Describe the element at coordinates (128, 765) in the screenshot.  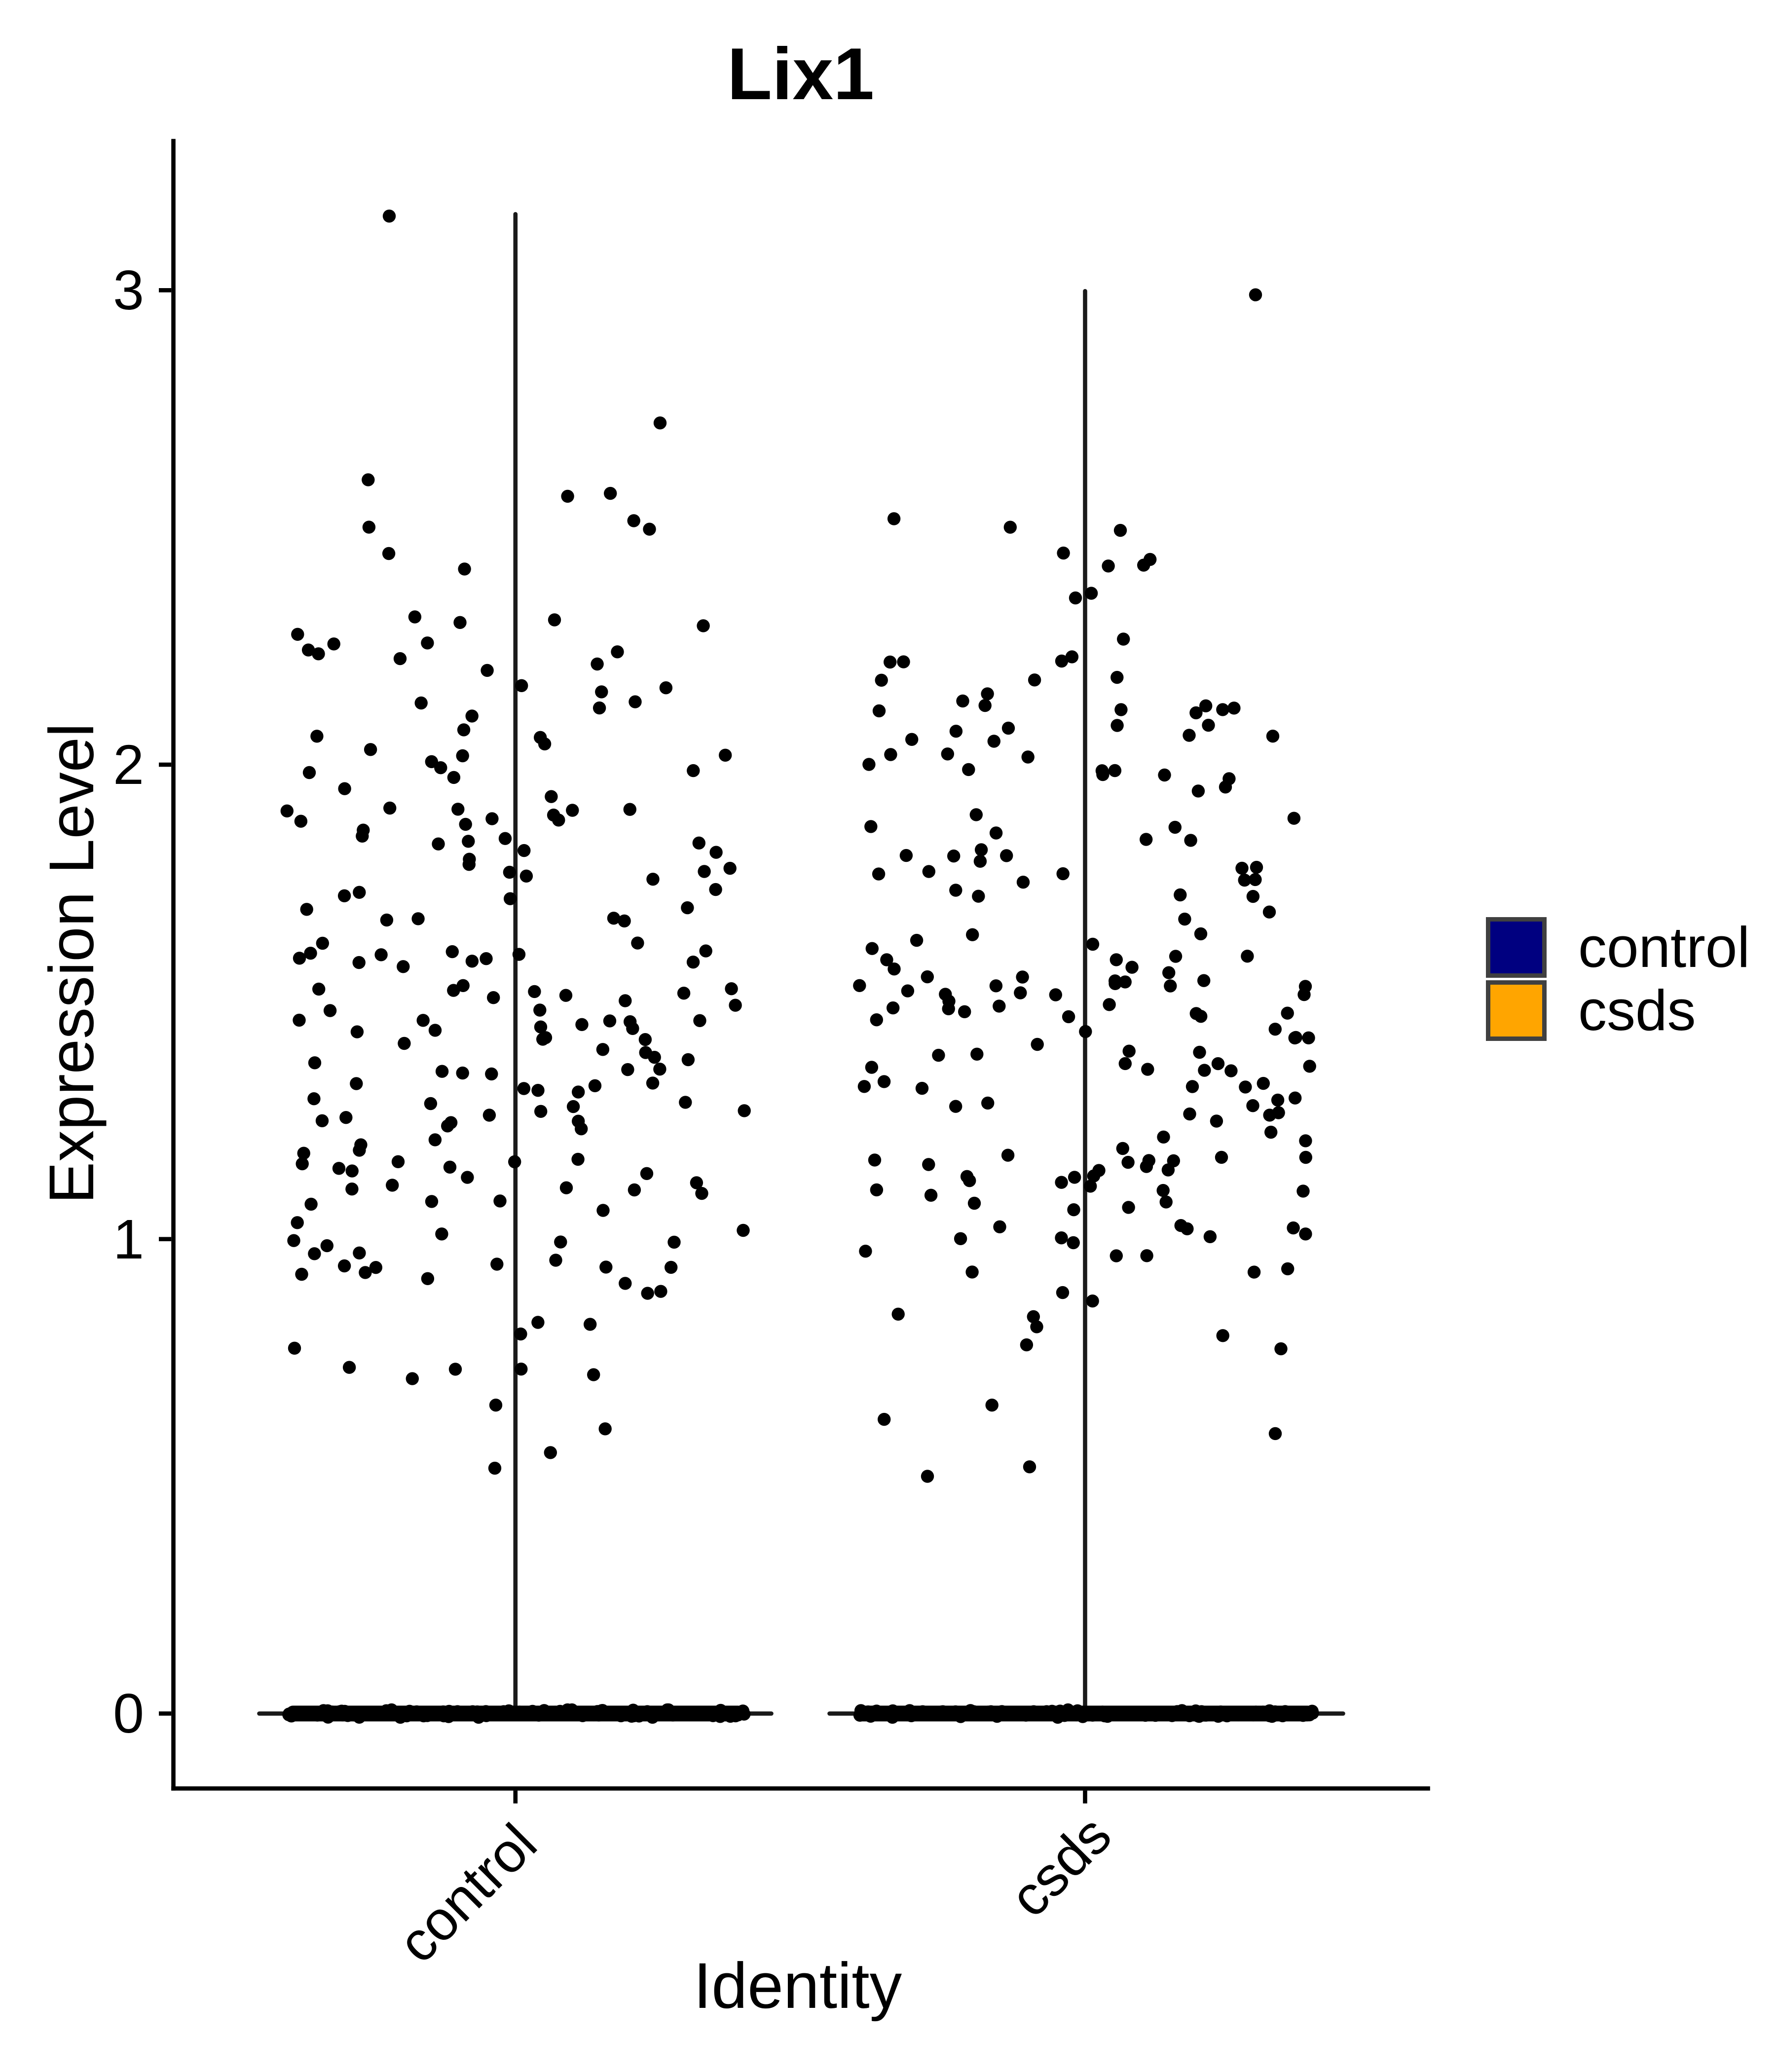
I see `svg-text: 2` at that location.